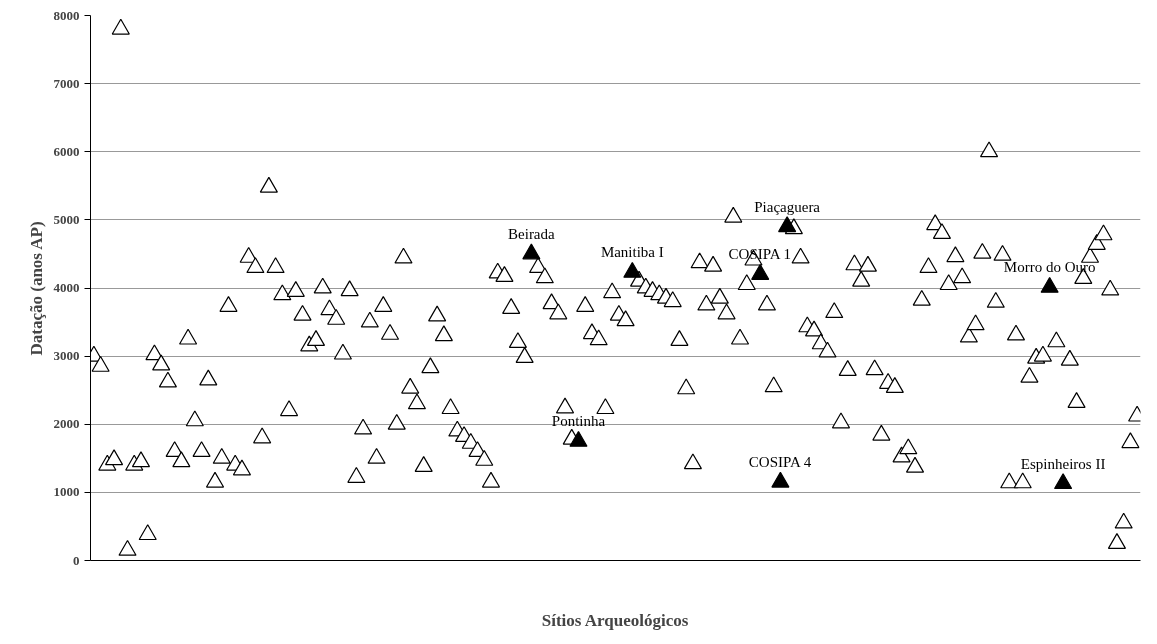 Image resolution: width=1157 pixels, height=644 pixels. What do you see at coordinates (66, 424) in the screenshot?
I see `y-tick-label: 2000` at bounding box center [66, 424].